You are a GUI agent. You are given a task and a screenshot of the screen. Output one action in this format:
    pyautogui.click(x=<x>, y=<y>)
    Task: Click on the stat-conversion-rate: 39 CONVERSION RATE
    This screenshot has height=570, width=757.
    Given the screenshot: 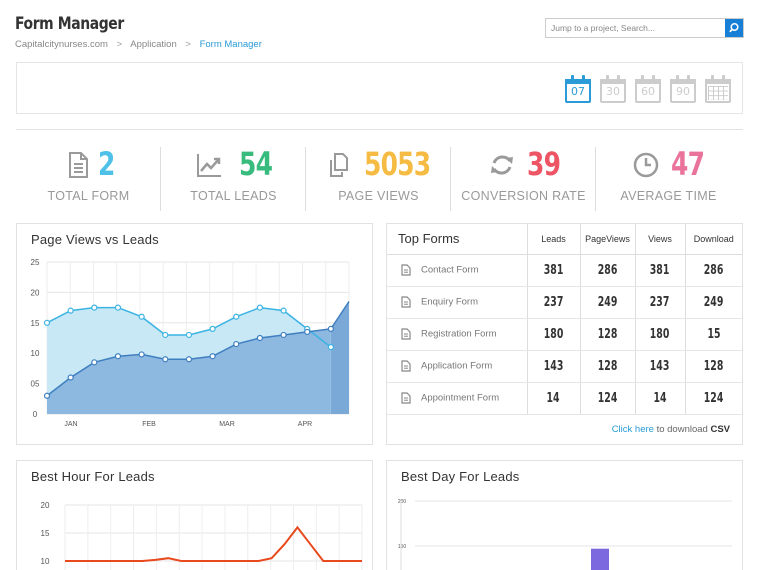 What is the action you would take?
    pyautogui.click(x=523, y=178)
    